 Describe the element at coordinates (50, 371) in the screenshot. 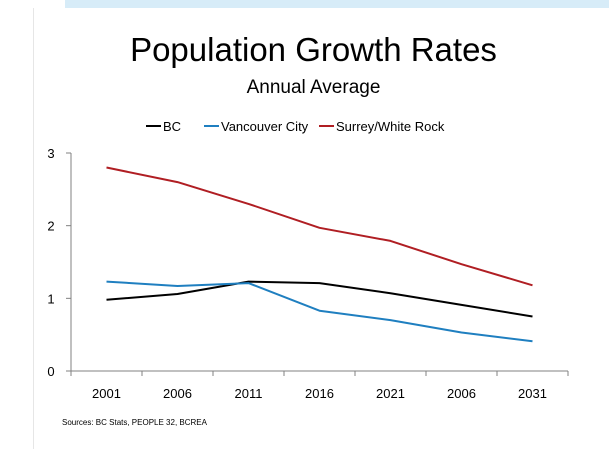

I see `y-tick-label: 0` at that location.